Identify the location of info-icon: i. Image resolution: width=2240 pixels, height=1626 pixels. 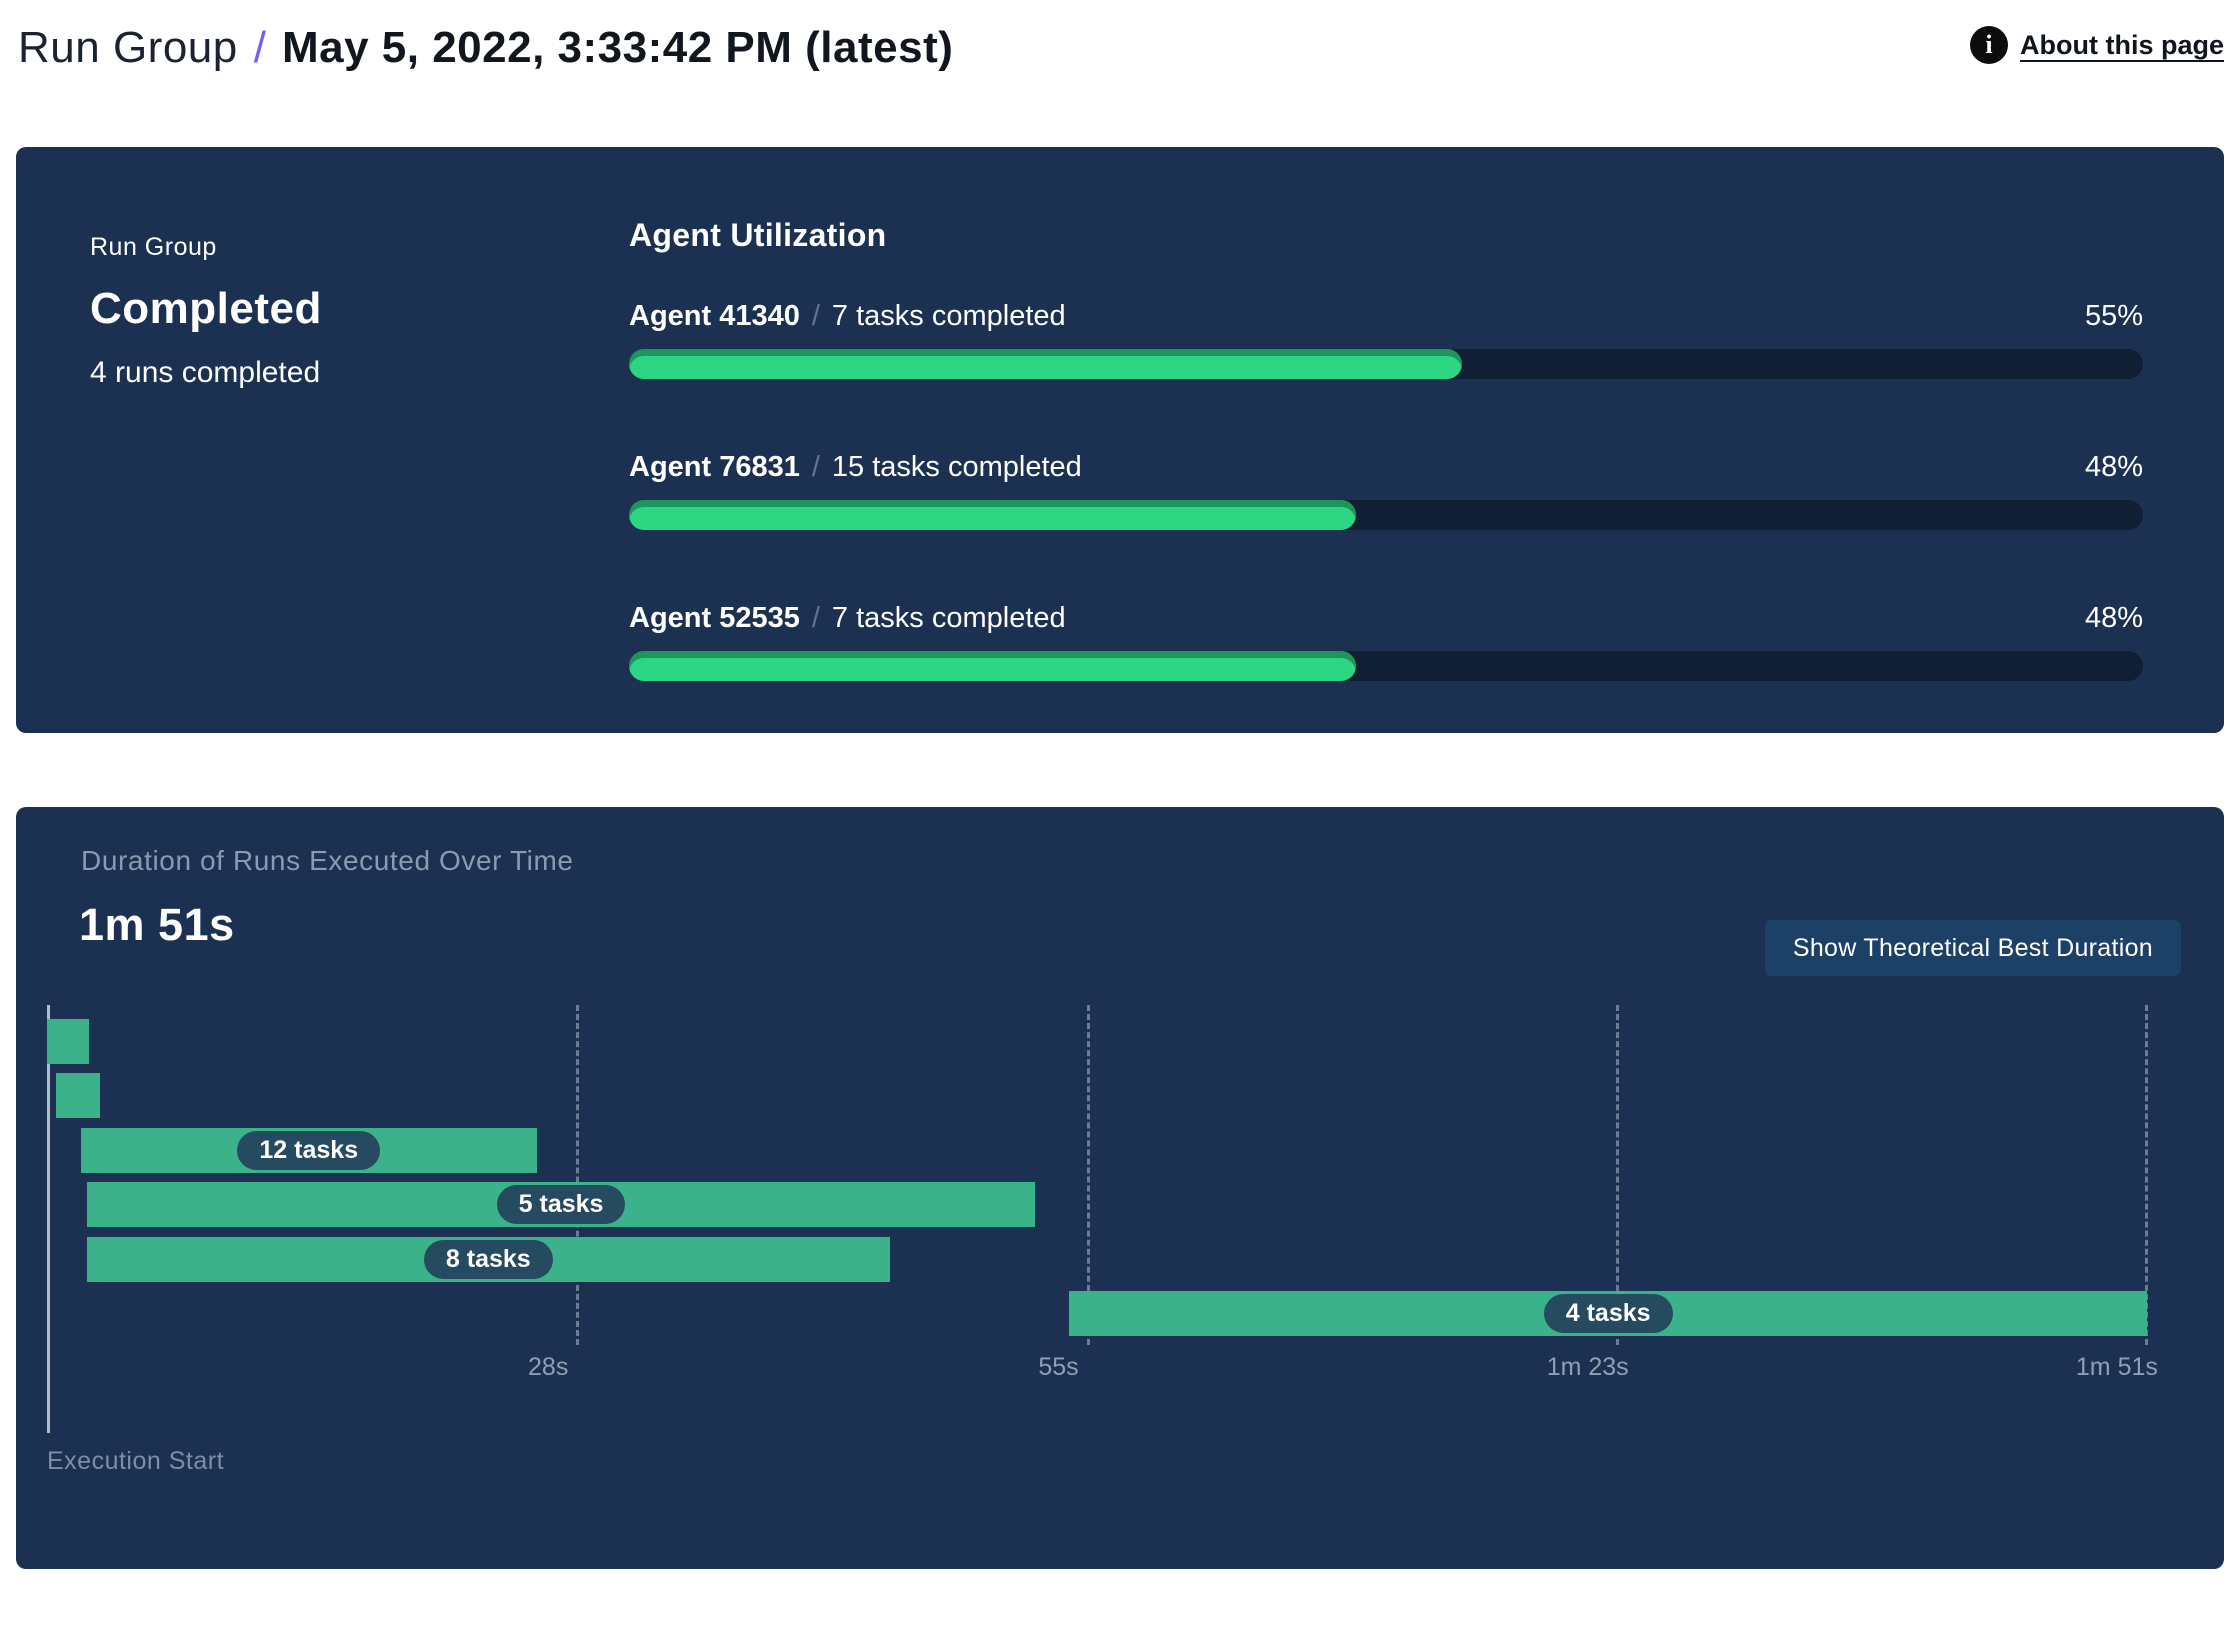
(1989, 45).